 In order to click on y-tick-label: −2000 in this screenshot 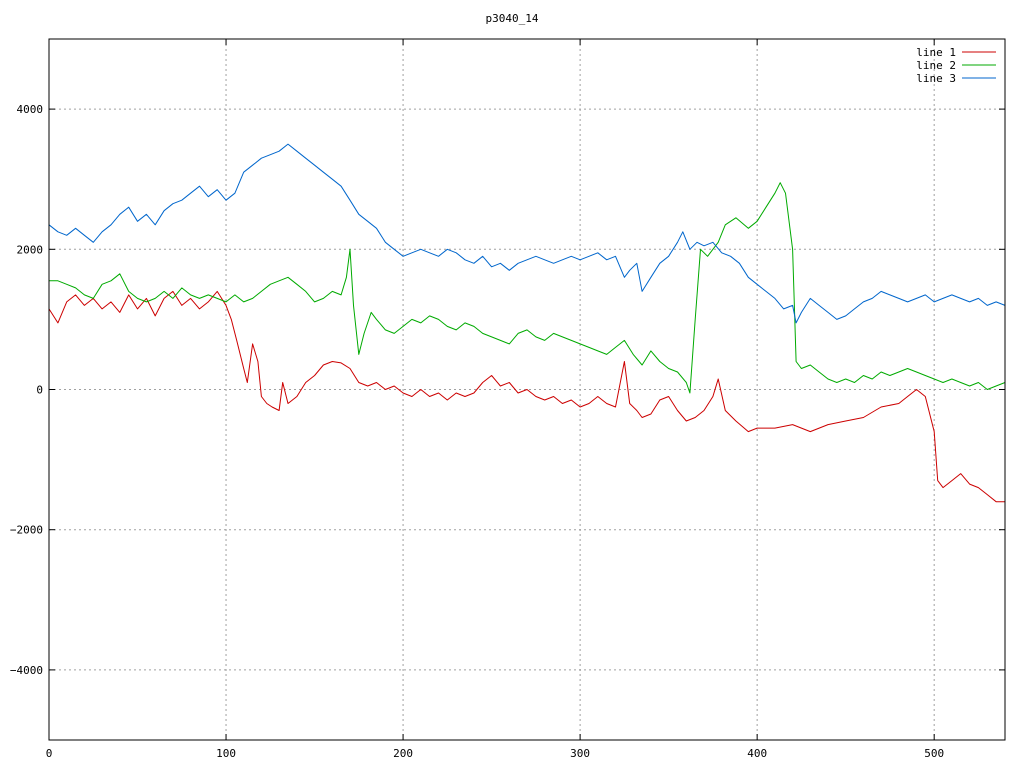, I will do `click(26, 530)`.